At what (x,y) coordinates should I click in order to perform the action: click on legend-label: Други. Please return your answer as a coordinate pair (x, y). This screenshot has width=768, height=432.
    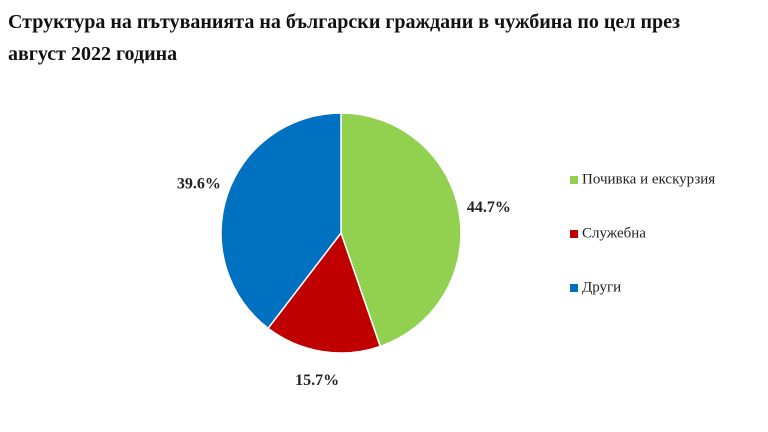
    Looking at the image, I should click on (601, 287).